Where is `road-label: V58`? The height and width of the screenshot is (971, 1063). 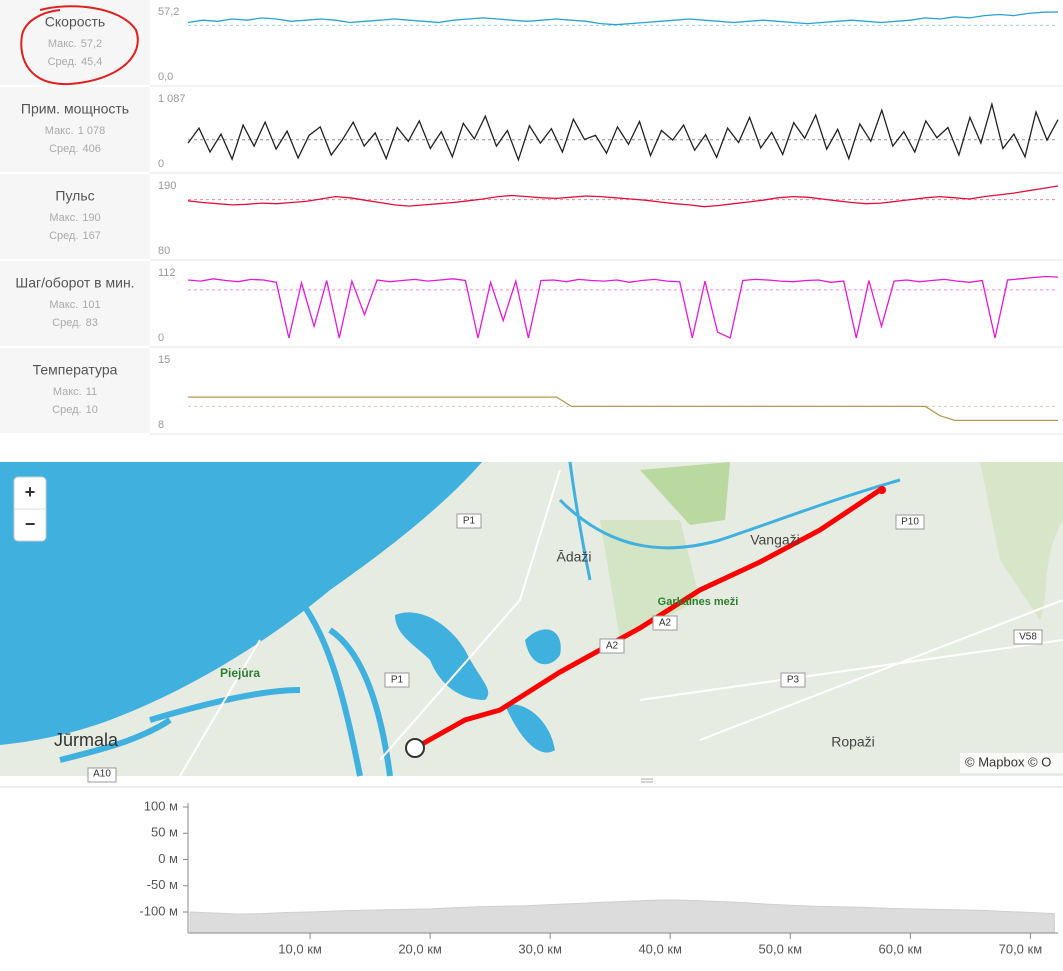 road-label: V58 is located at coordinates (1028, 637).